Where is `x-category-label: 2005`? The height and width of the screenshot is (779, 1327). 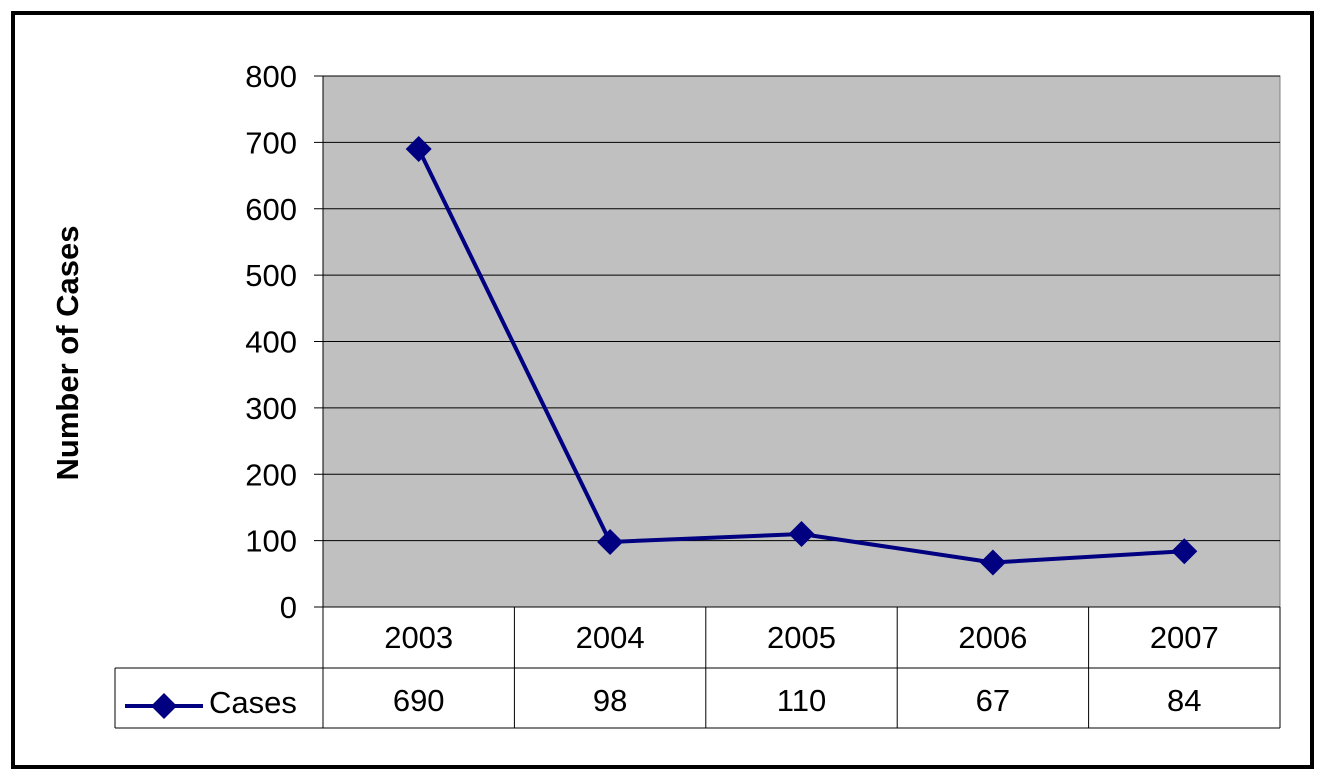 x-category-label: 2005 is located at coordinates (801, 637).